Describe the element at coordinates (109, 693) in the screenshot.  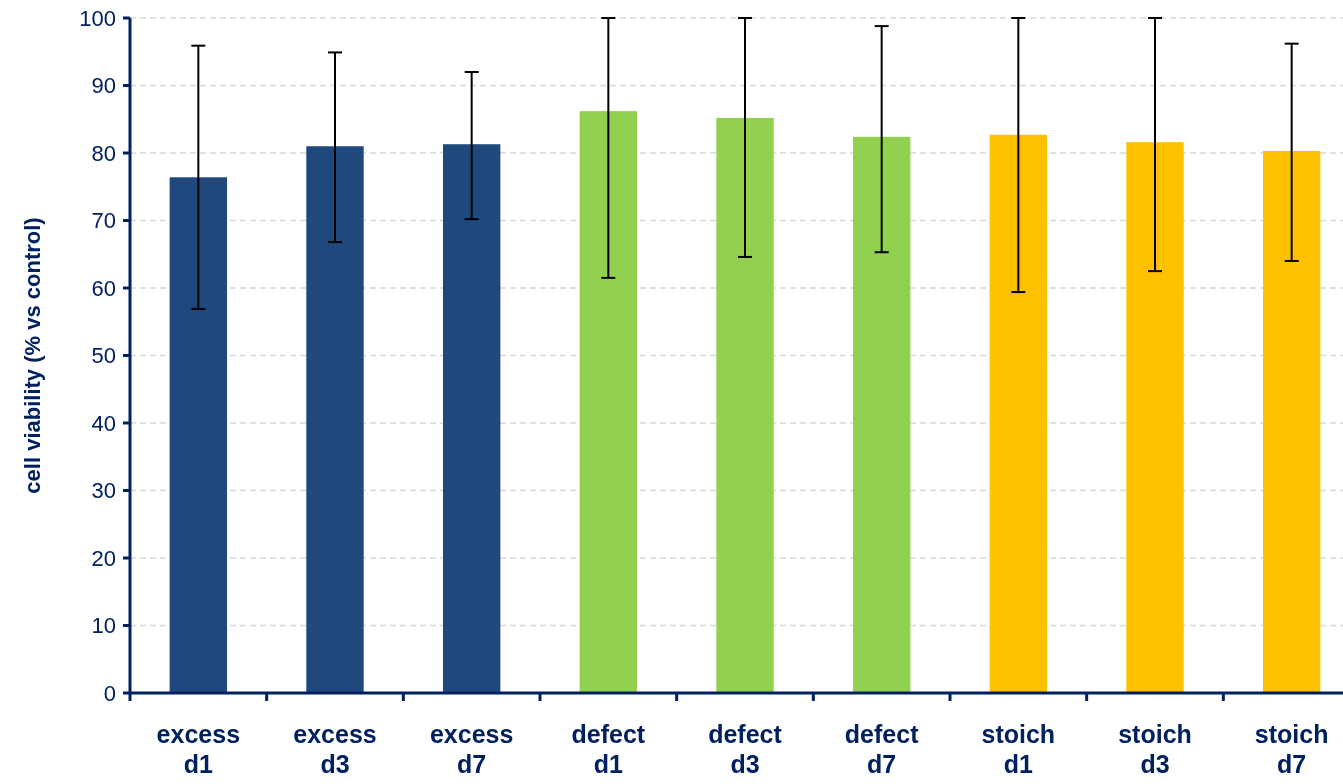
I see `y-tick-label: 0` at that location.